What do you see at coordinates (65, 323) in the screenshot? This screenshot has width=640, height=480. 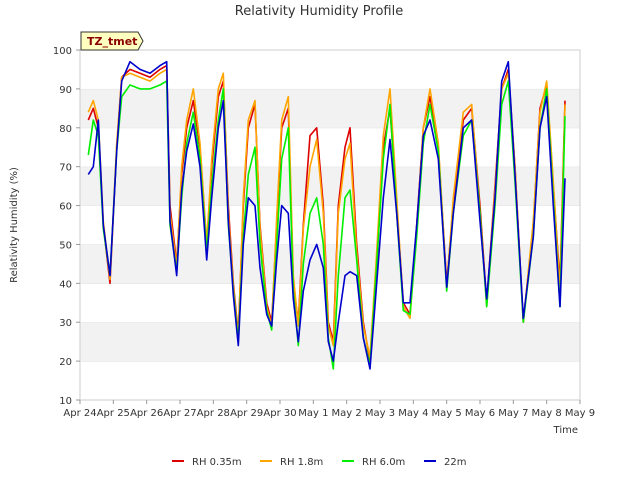 I see `y-tick-label: 30` at bounding box center [65, 323].